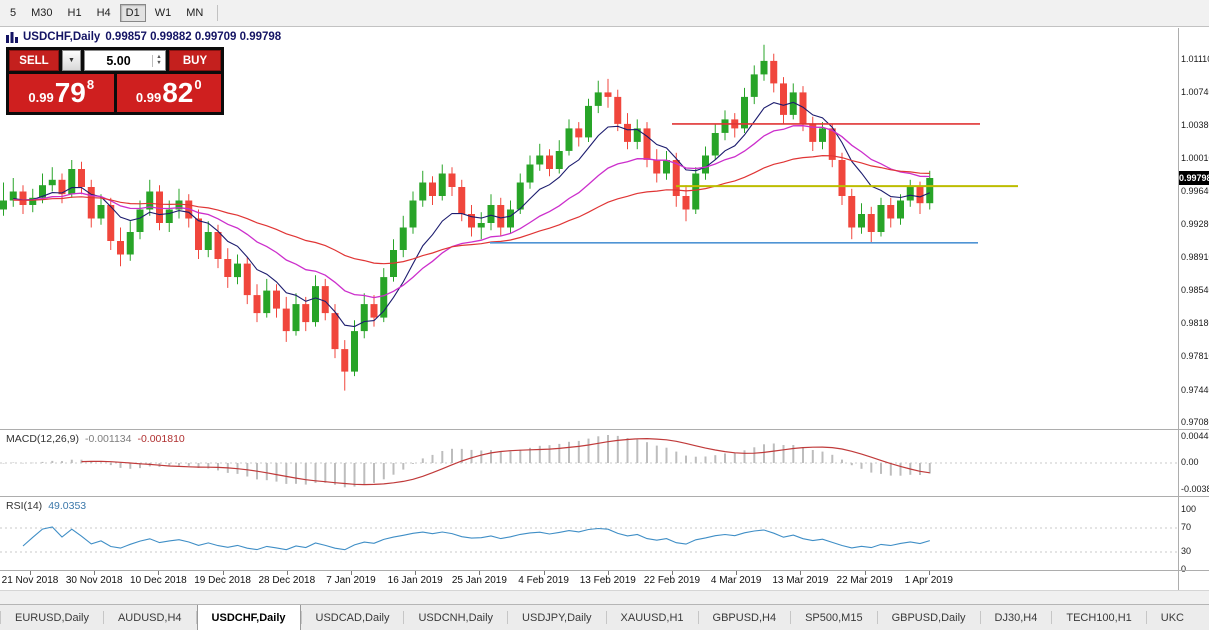 The height and width of the screenshot is (630, 1209). What do you see at coordinates (94, 580) in the screenshot?
I see `date-axis-label: 30 Nov 2018` at bounding box center [94, 580].